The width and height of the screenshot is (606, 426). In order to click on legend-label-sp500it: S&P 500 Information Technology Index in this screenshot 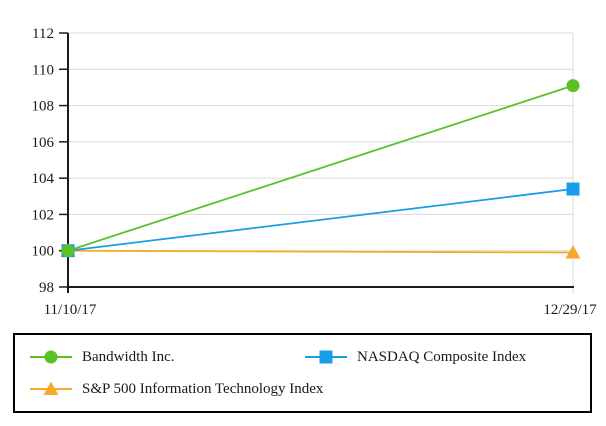, I will do `click(203, 388)`.